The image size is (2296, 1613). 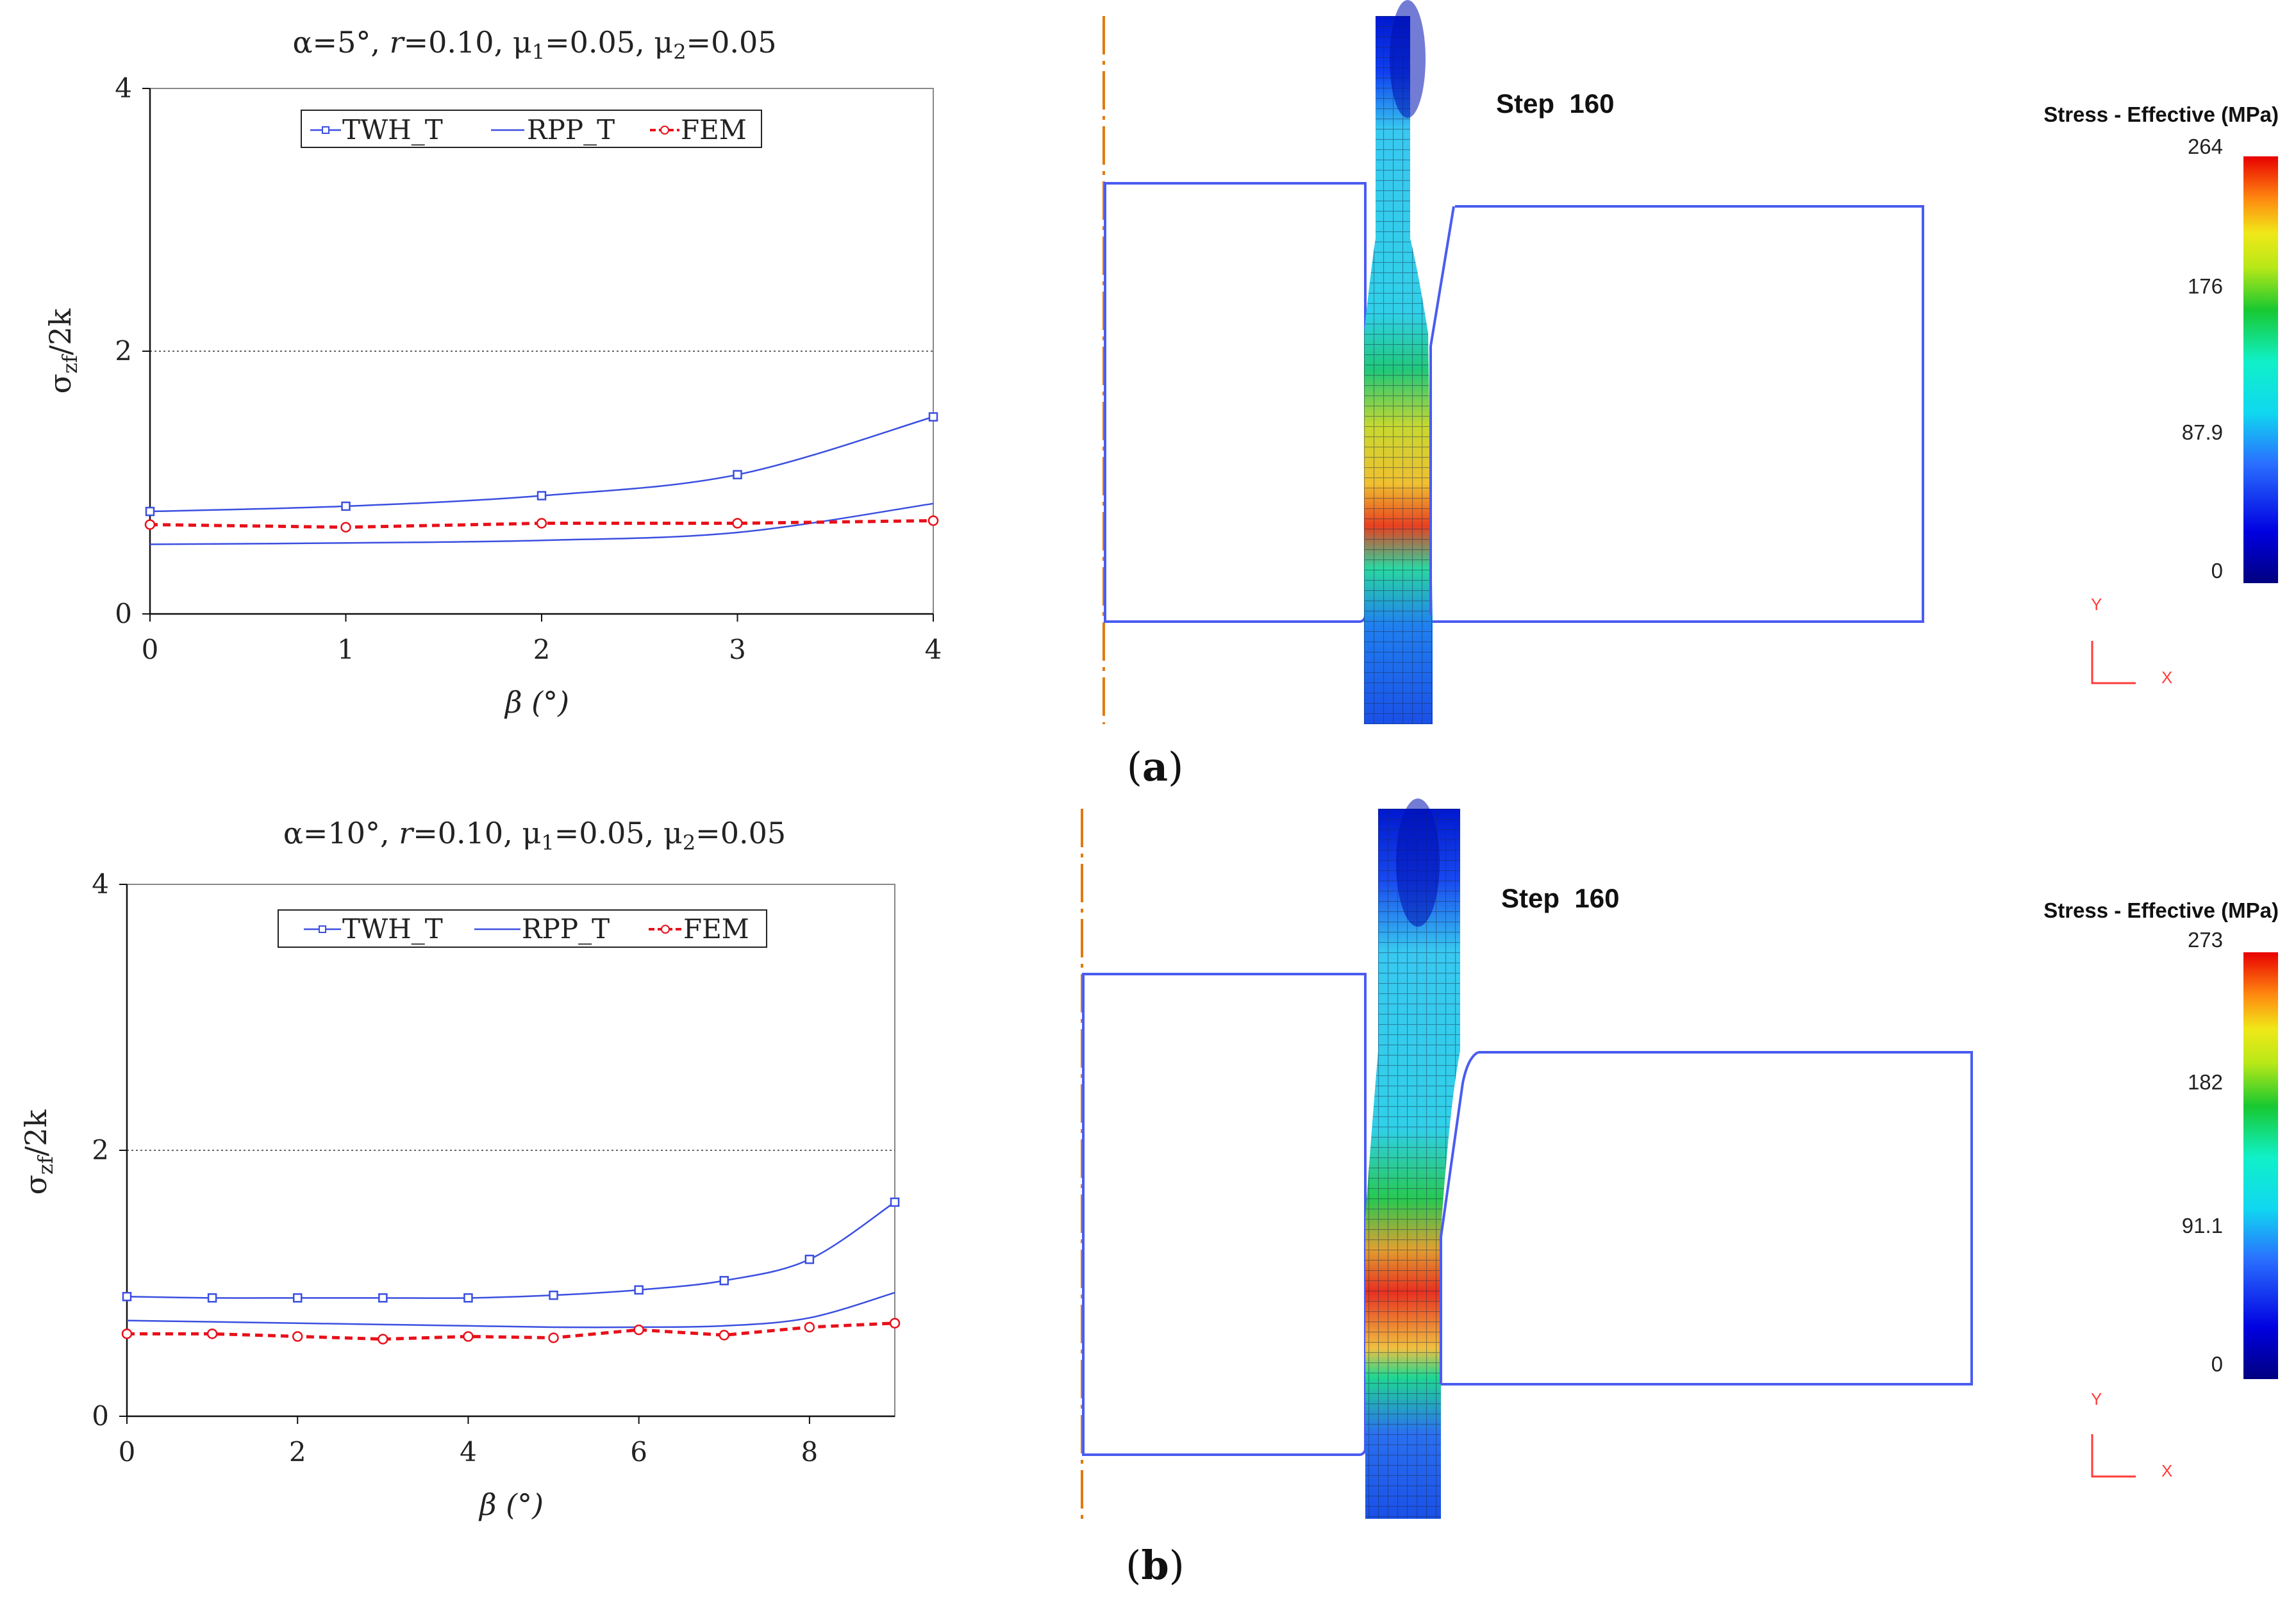 What do you see at coordinates (609, 42) in the screenshot?
I see `chart-a-title-part: =0.05, μ` at bounding box center [609, 42].